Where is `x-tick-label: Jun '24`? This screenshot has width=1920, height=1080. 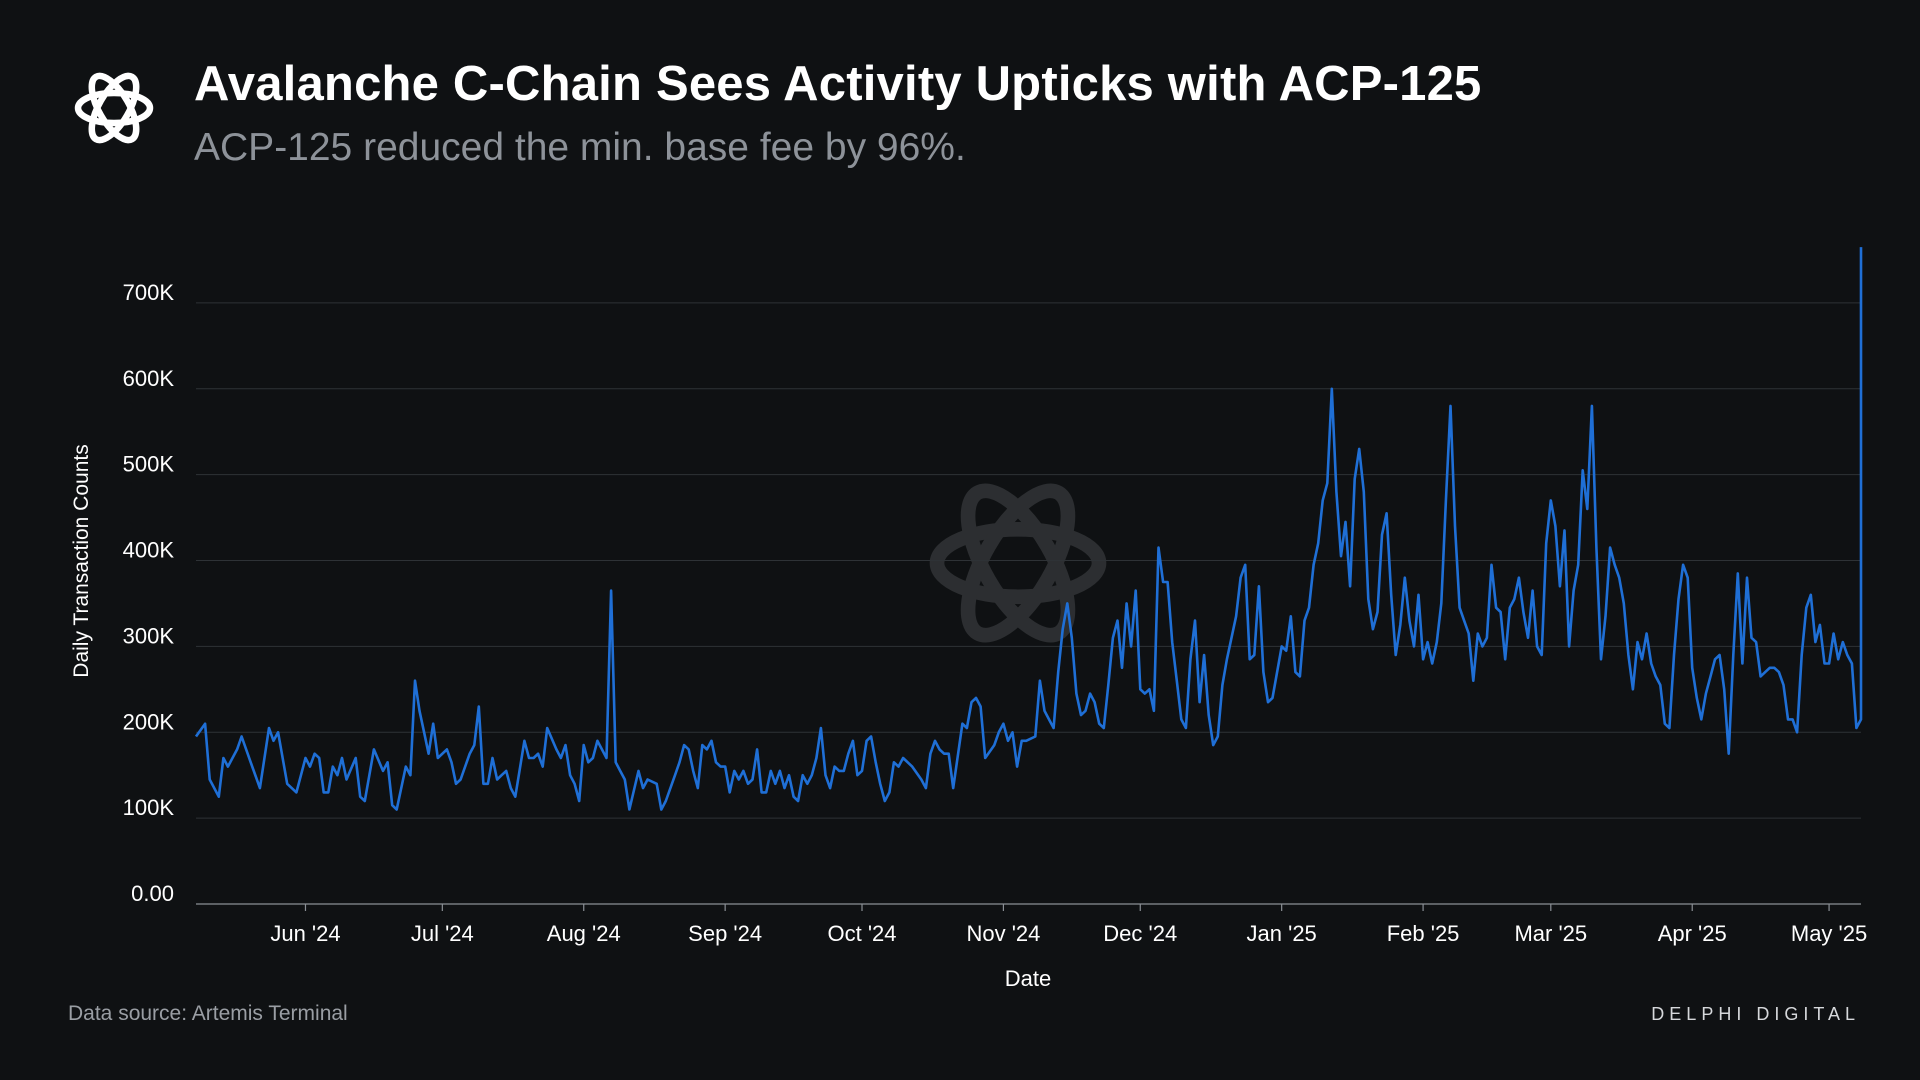 x-tick-label: Jun '24 is located at coordinates (305, 933).